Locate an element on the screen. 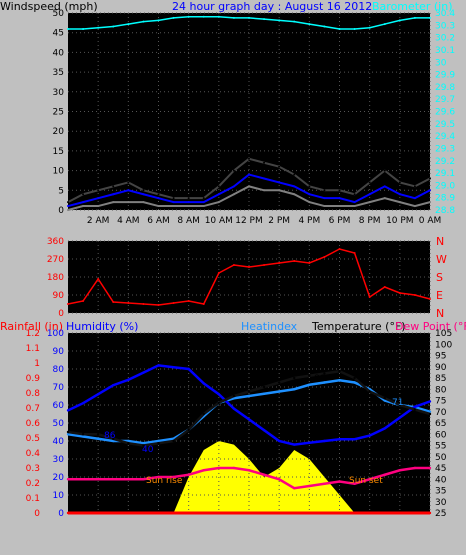 The height and width of the screenshot is (555, 466). humidity-tick-label: 0 is located at coordinates (61, 514).